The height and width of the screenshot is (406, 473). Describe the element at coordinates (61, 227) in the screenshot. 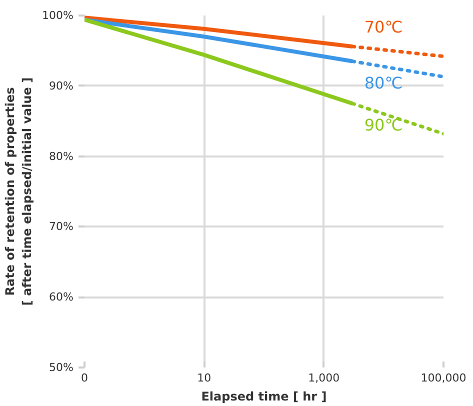

I see `y-tick-label: 70%` at that location.